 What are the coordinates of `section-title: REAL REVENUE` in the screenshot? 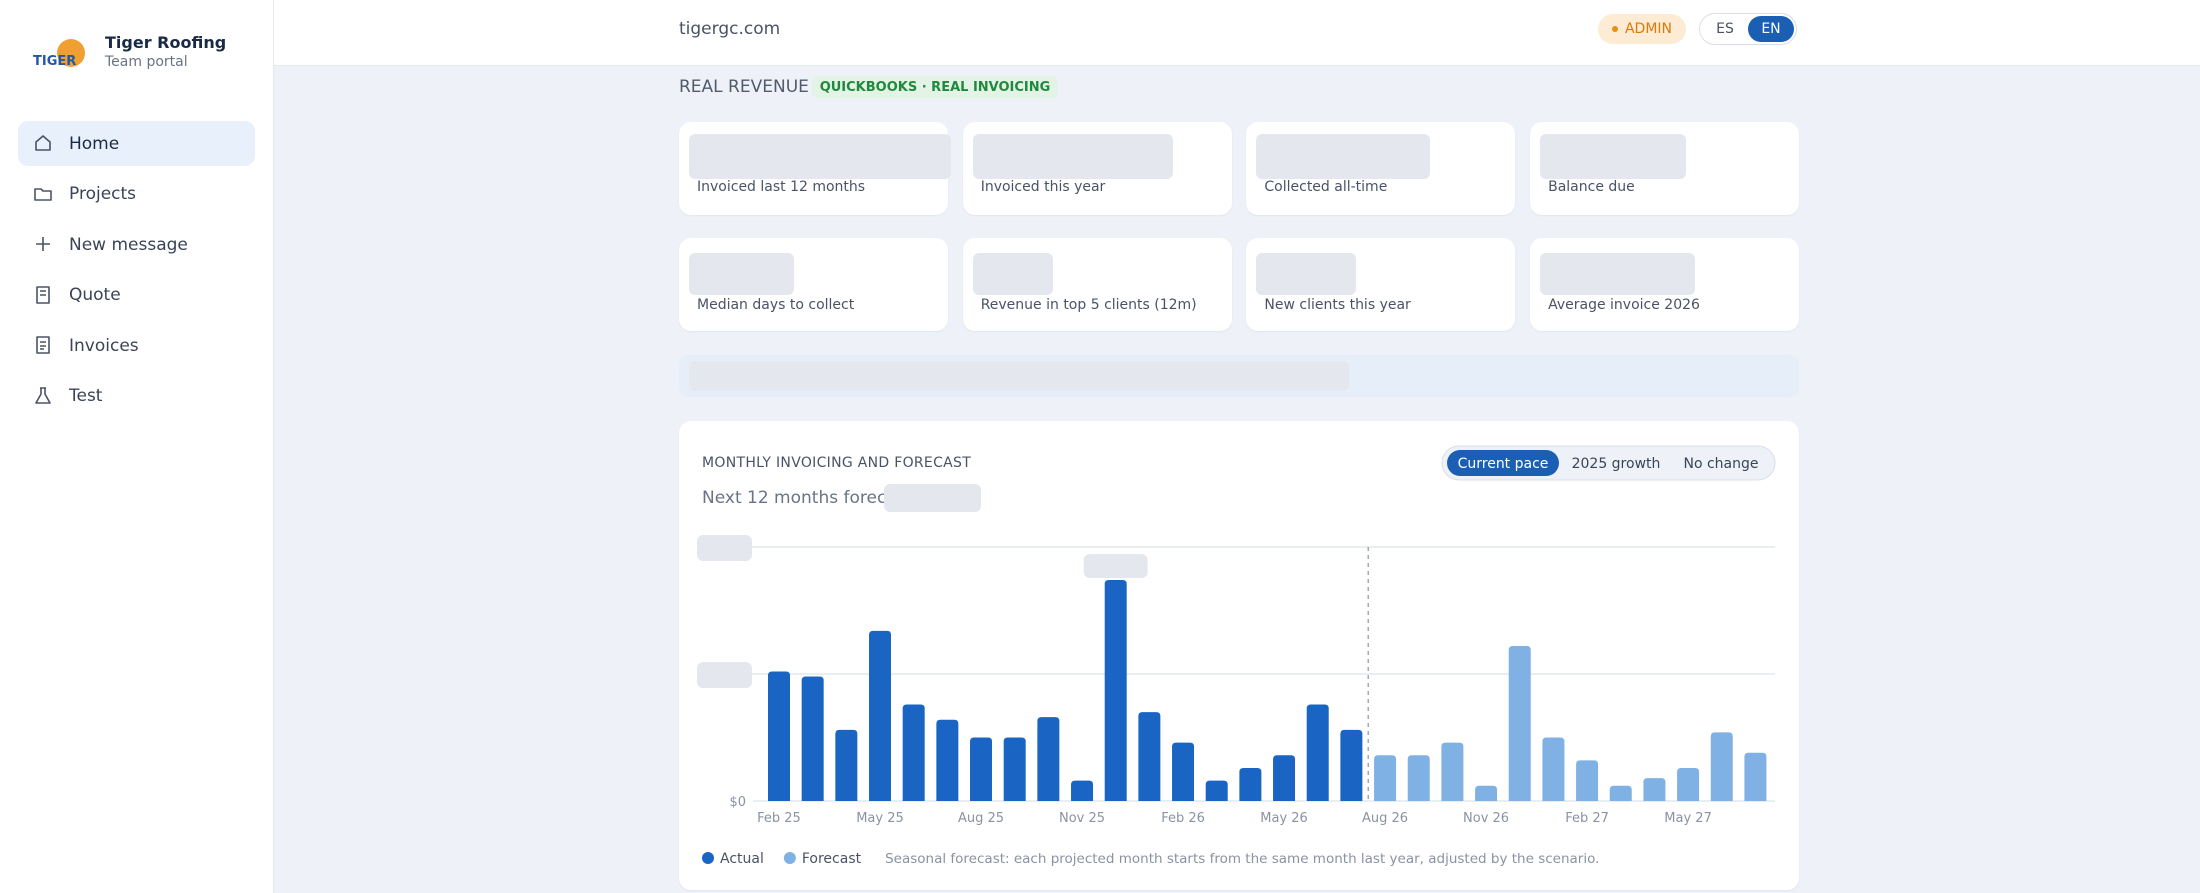 It's located at (744, 87).